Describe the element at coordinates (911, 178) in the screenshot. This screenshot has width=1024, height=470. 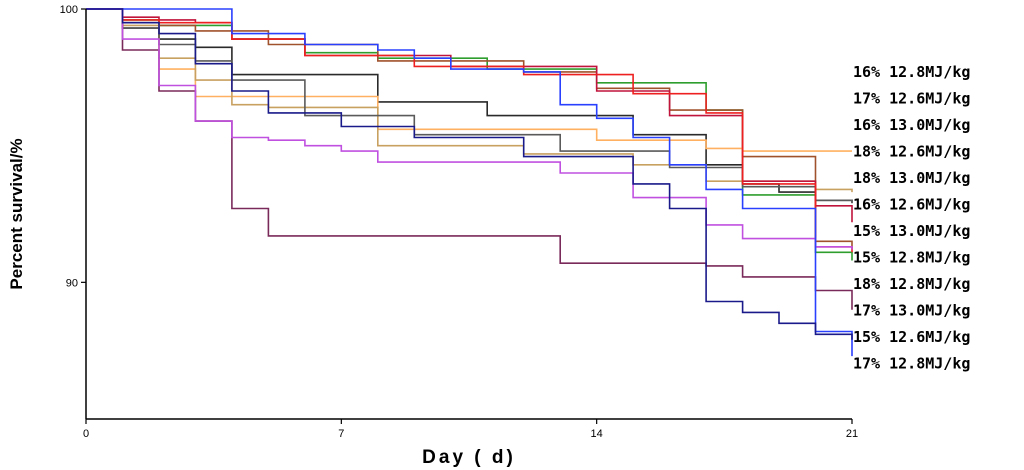
I see `legend-entry: 18% 13.0MJ/kg` at that location.